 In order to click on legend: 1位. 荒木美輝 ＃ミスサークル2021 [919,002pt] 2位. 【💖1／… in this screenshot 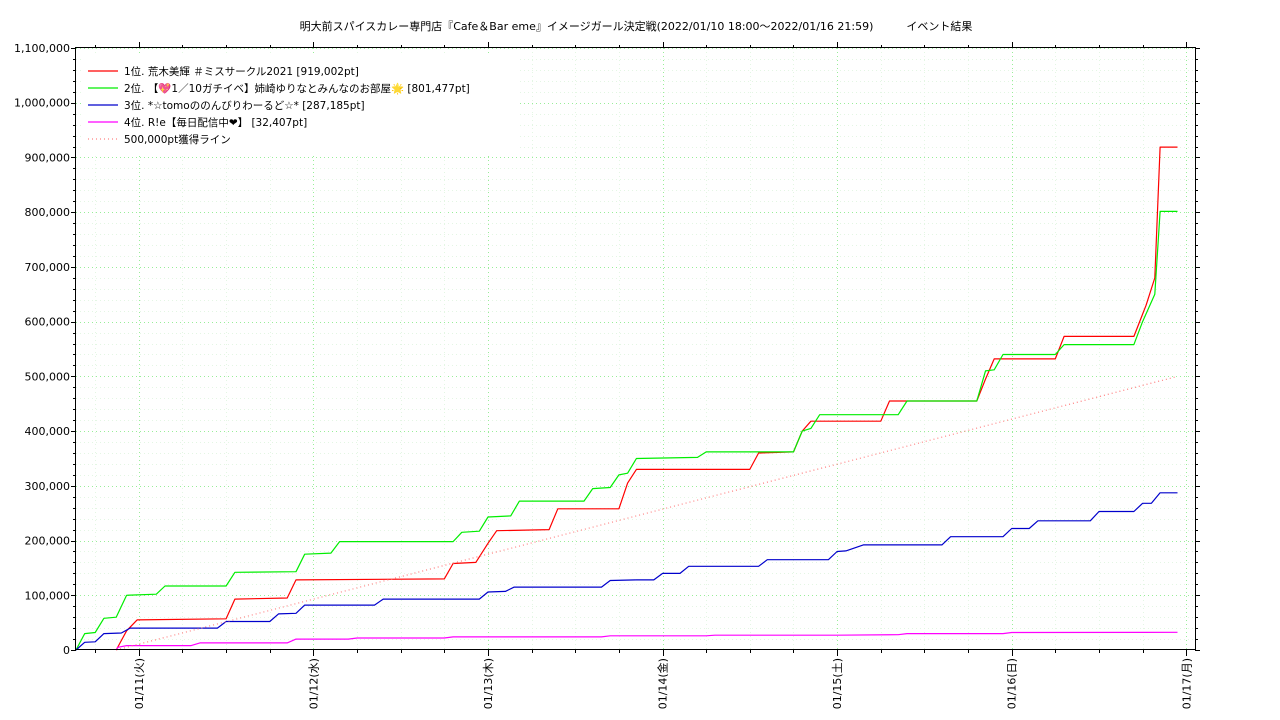, I will do `click(300, 104)`.